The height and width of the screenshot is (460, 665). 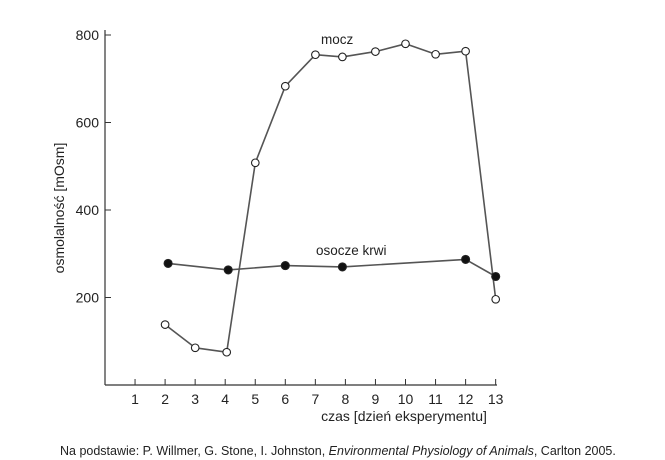 What do you see at coordinates (165, 399) in the screenshot?
I see `x-tick-label: 2` at bounding box center [165, 399].